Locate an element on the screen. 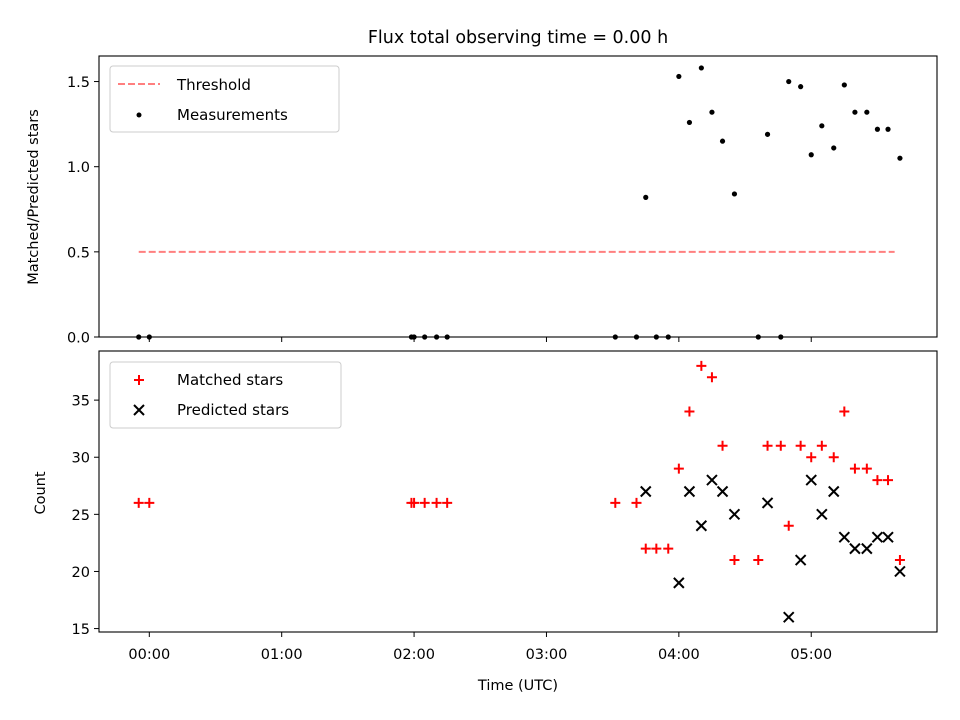  count-x-tick-label: 05:00 is located at coordinates (811, 655).